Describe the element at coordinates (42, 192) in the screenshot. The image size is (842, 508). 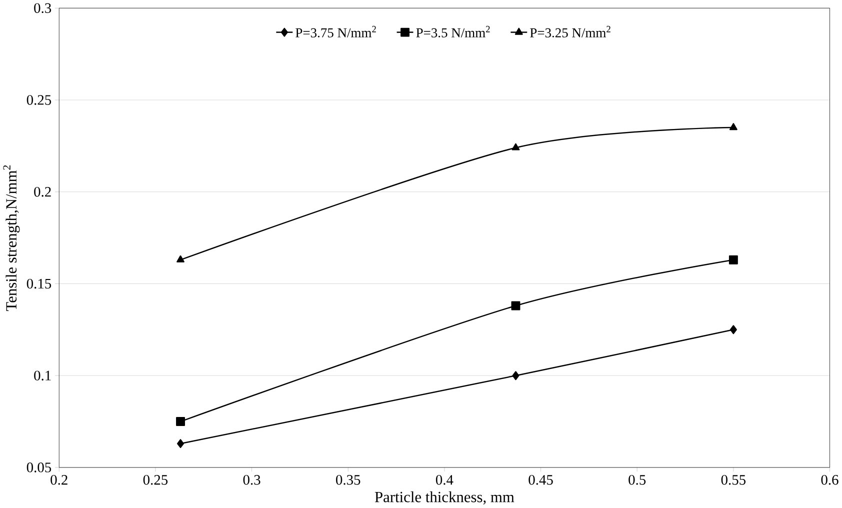
I see `y-tick-label: 0.2` at that location.